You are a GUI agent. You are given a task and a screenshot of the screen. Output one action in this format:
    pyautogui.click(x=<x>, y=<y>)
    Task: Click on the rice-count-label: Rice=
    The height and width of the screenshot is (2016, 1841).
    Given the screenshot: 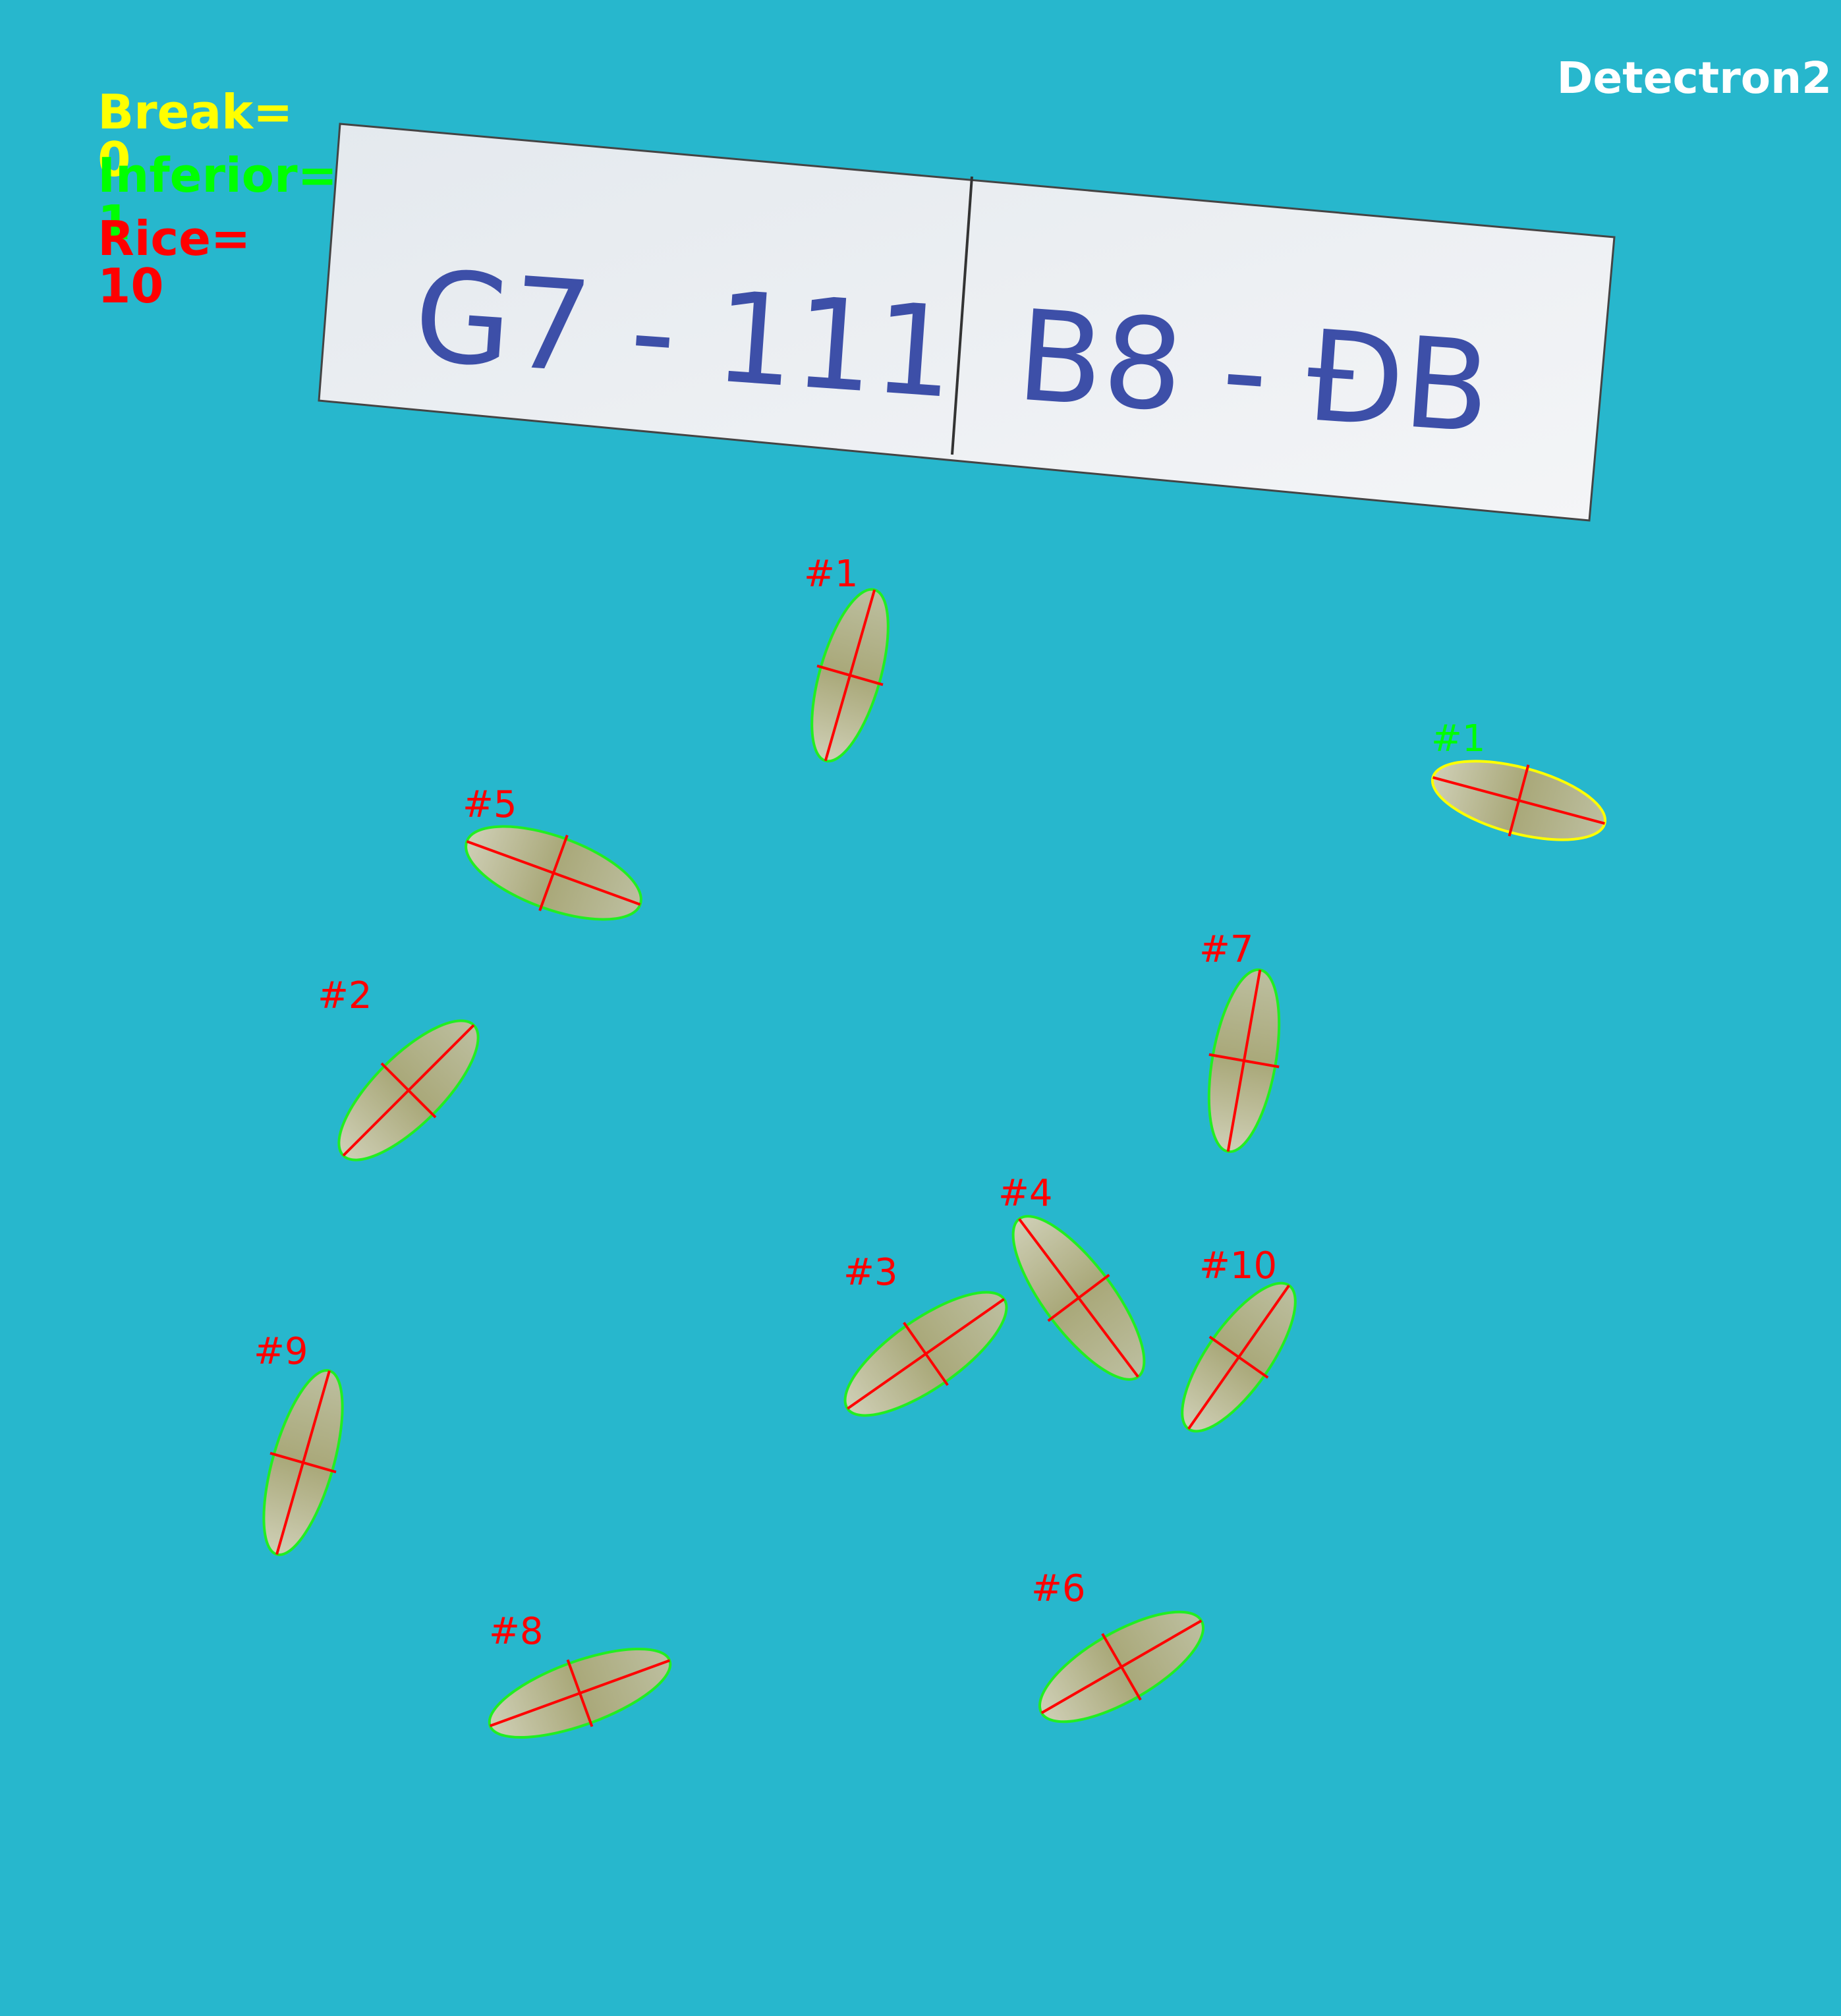 What is the action you would take?
    pyautogui.click(x=175, y=238)
    